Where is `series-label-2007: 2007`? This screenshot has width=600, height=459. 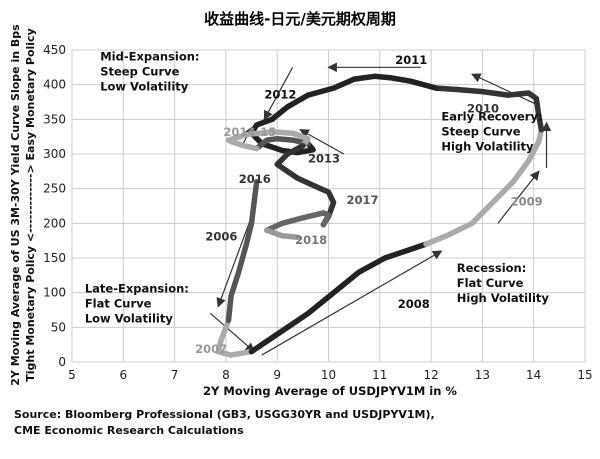 series-label-2007: 2007 is located at coordinates (211, 349).